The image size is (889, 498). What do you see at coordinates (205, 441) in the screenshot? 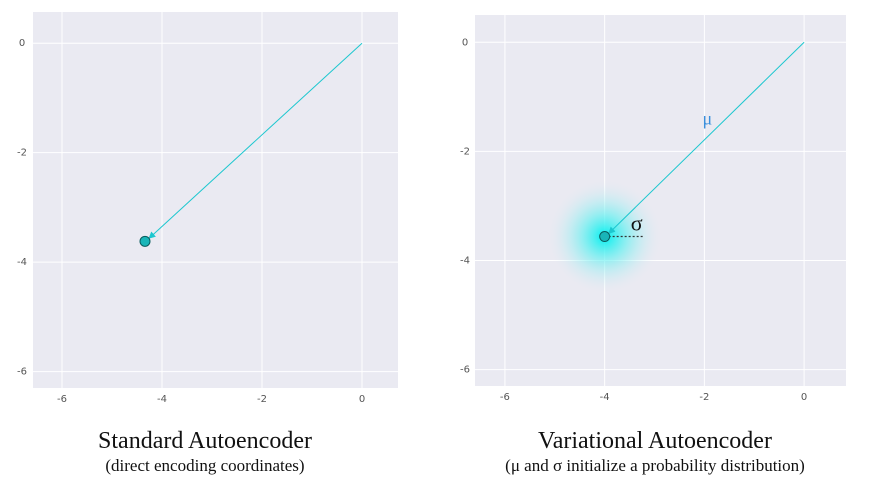
I see `chart-title: Standard Autoencoder` at bounding box center [205, 441].